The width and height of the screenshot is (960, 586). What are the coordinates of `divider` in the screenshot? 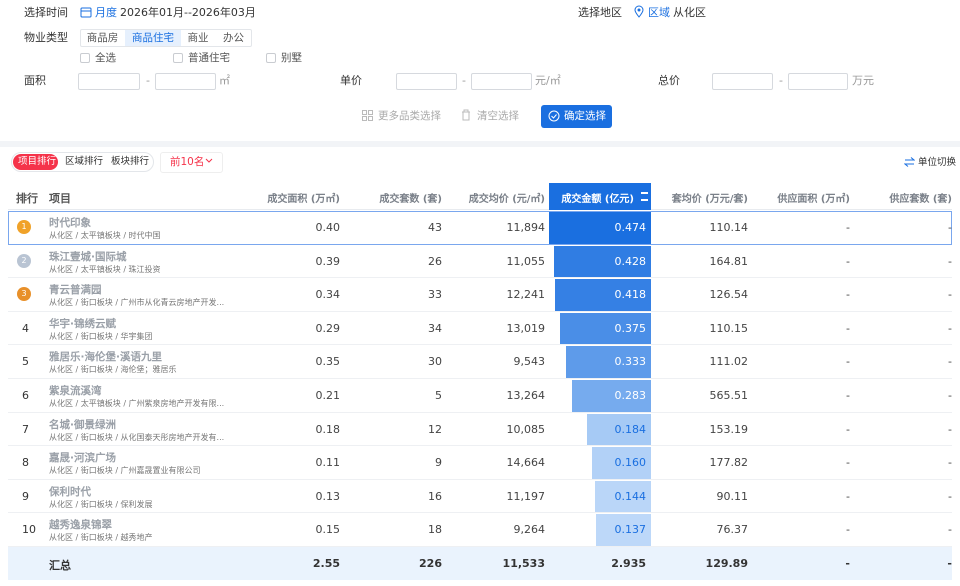 It's located at (480, 144).